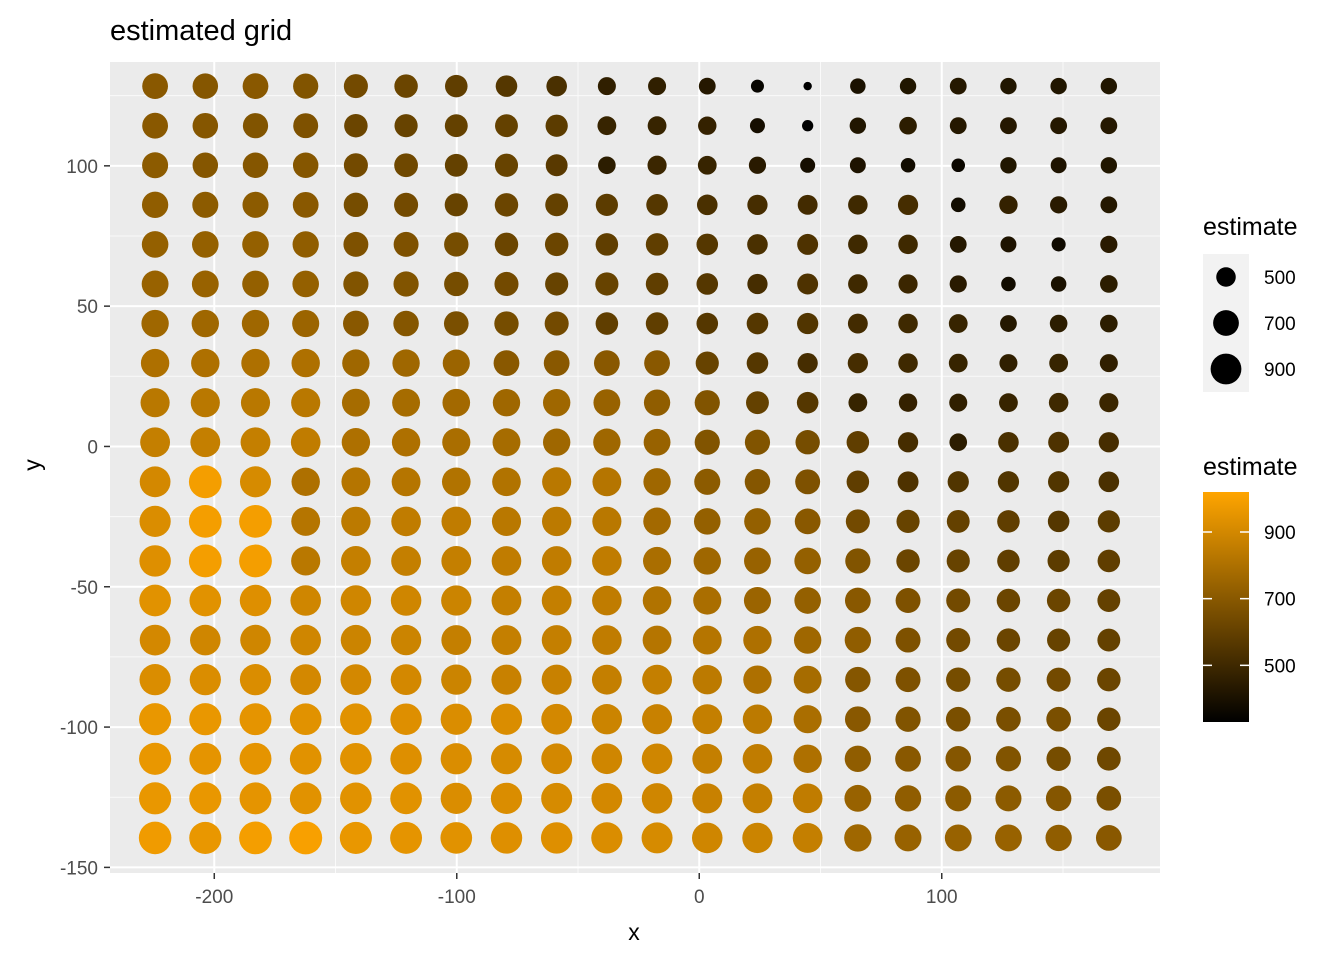 The height and width of the screenshot is (960, 1344). Describe the element at coordinates (1280, 666) in the screenshot. I see `color-legend-label: 500` at that location.